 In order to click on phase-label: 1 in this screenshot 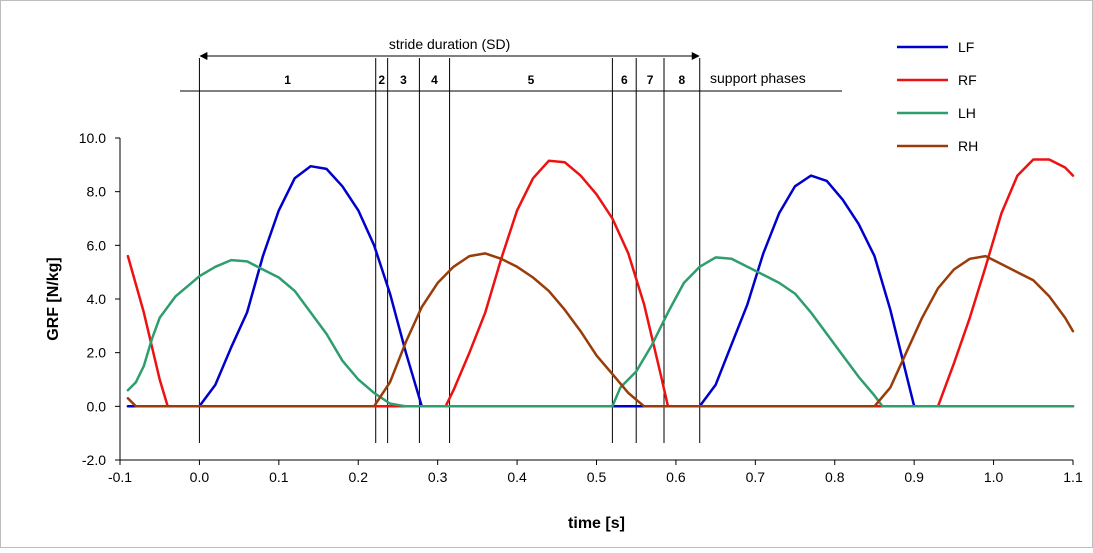, I will do `click(287, 80)`.